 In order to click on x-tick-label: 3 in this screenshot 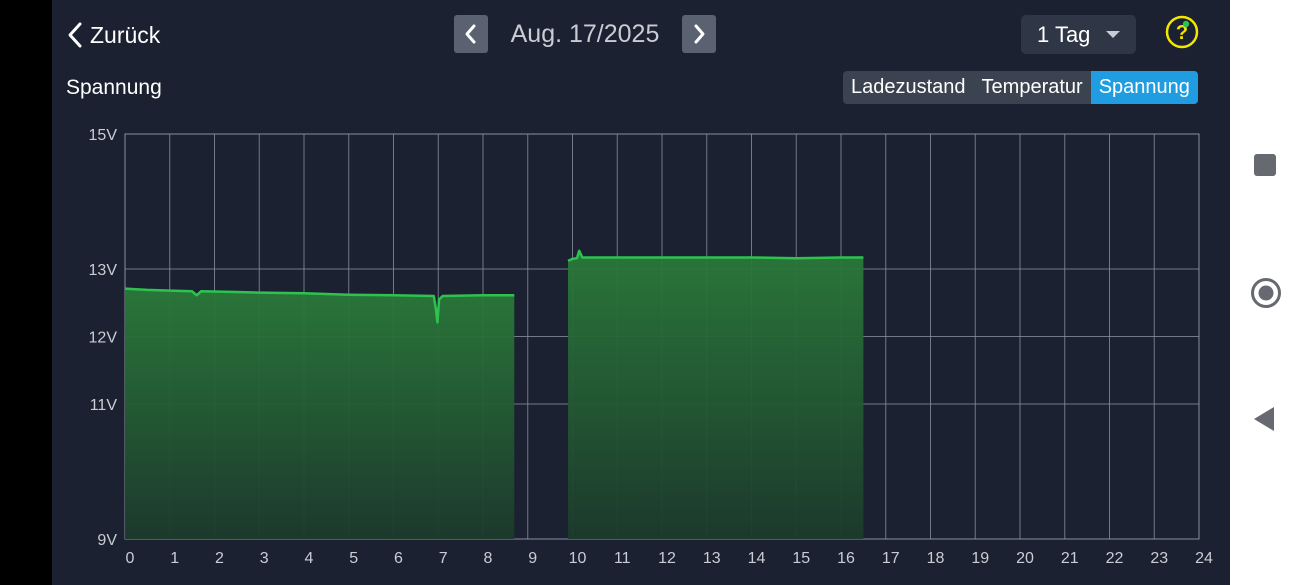, I will do `click(264, 558)`.